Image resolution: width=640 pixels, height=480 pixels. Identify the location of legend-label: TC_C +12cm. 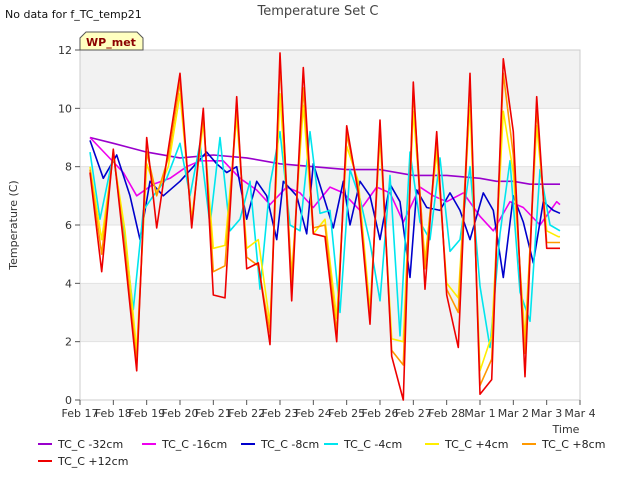
(92, 461).